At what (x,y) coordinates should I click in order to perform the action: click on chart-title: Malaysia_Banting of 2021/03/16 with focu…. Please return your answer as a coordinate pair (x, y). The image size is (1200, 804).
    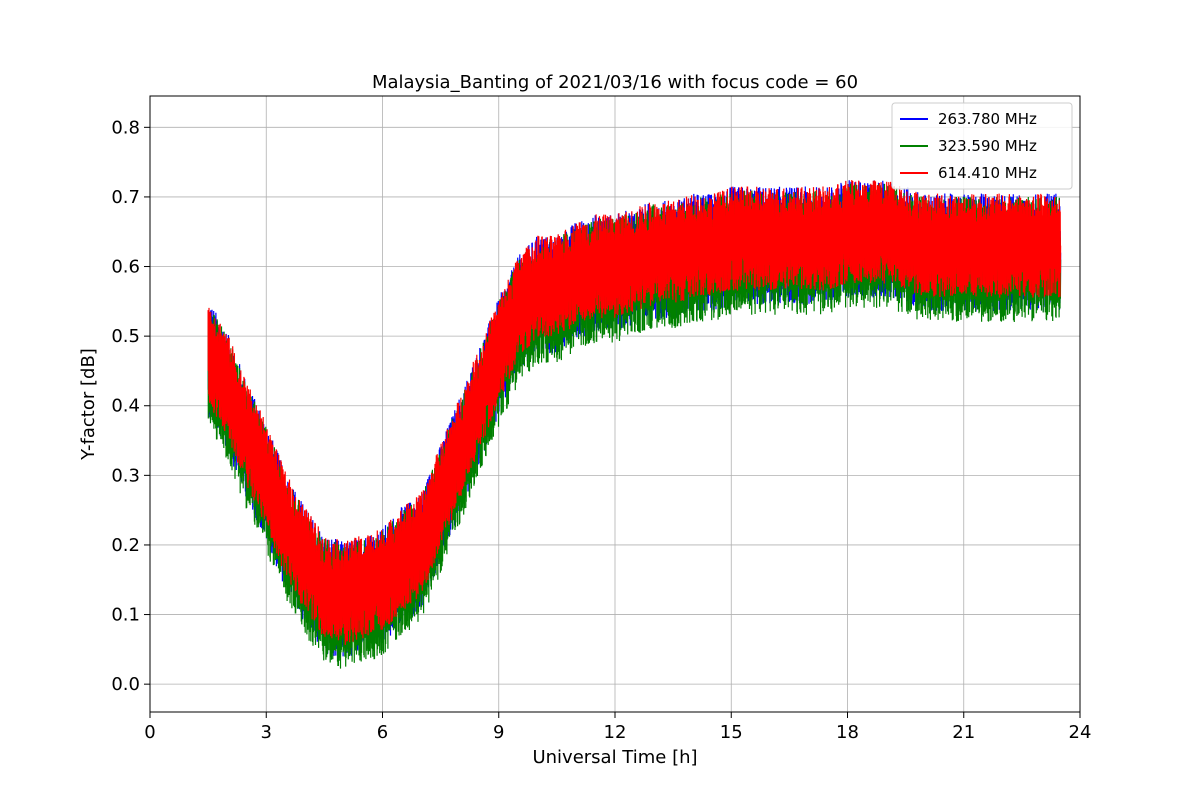
    Looking at the image, I should click on (615, 82).